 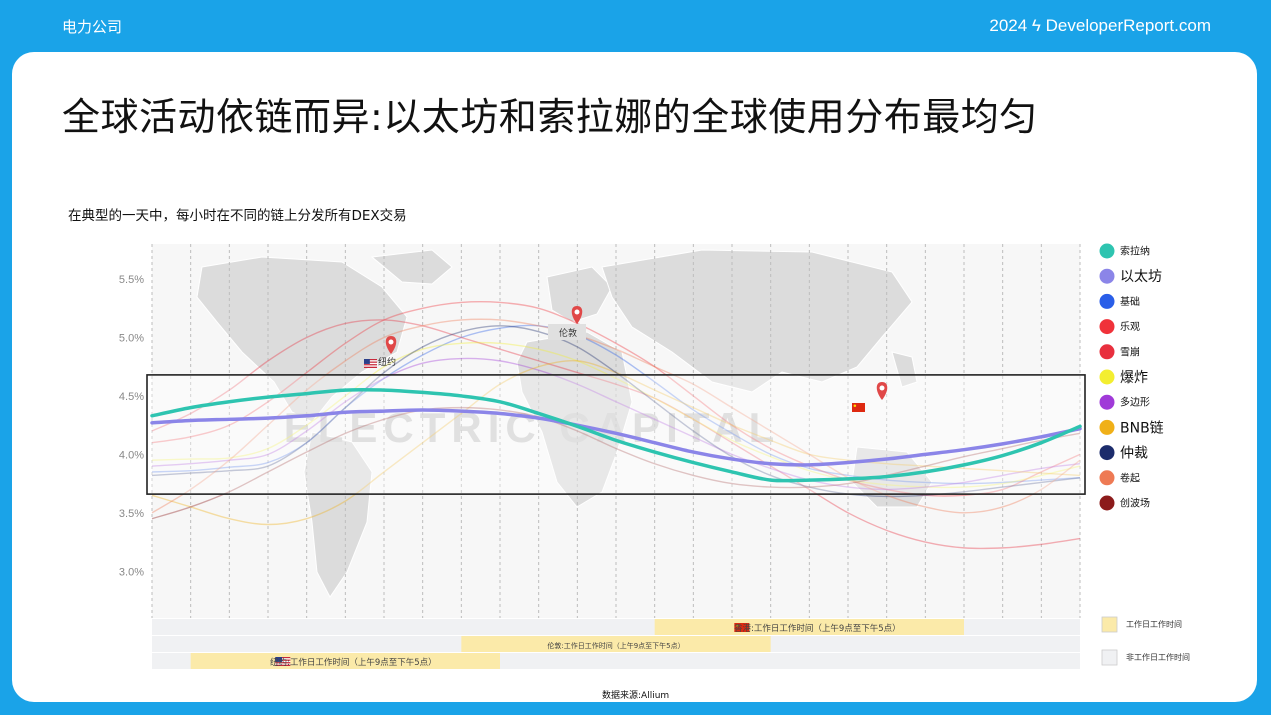 I want to click on legend-item: 乐观, so click(x=1119, y=327).